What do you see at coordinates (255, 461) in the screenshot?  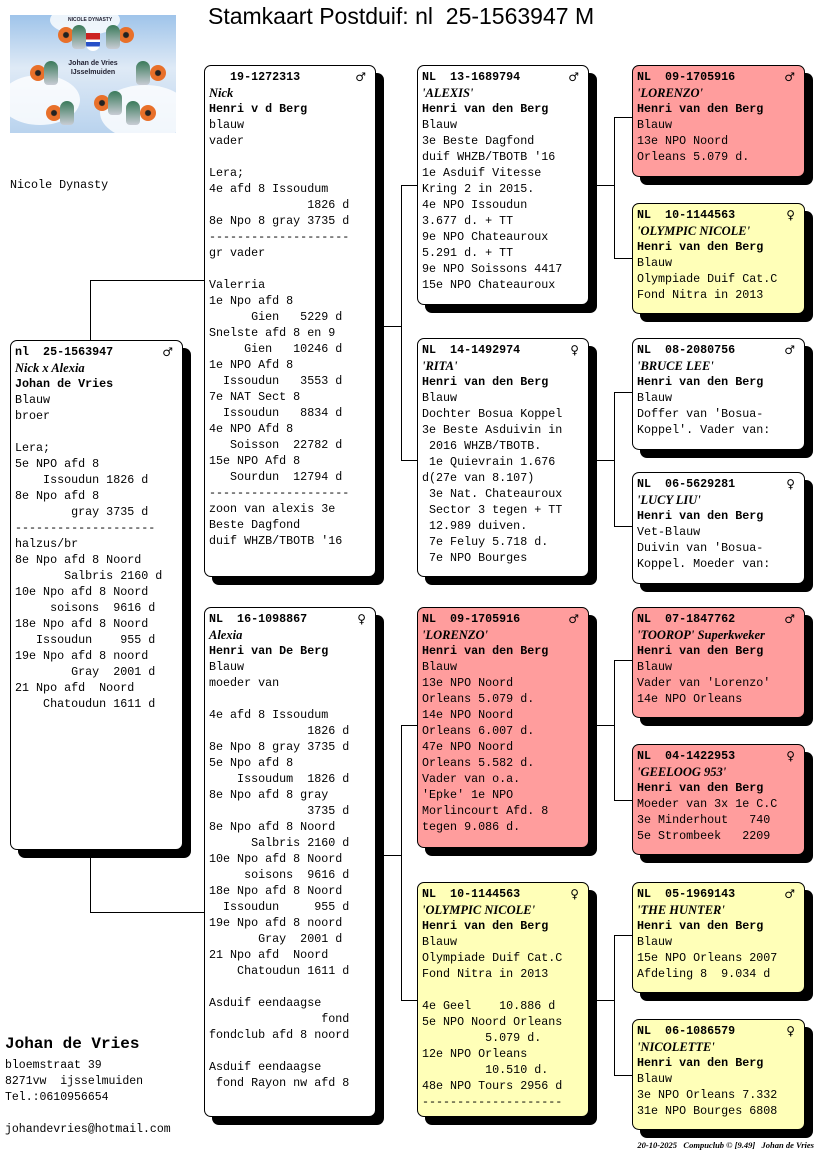 I see `card-line: 15e NPO Afd 8` at bounding box center [255, 461].